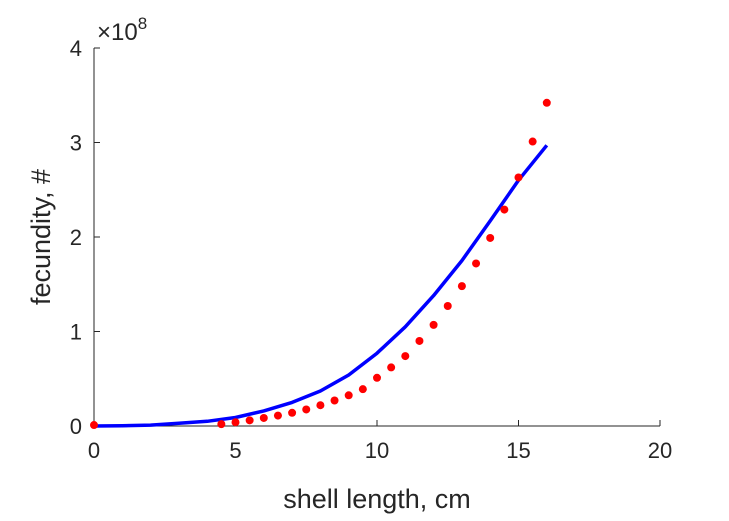  Describe the element at coordinates (76, 237) in the screenshot. I see `y-tick-label: 2` at that location.